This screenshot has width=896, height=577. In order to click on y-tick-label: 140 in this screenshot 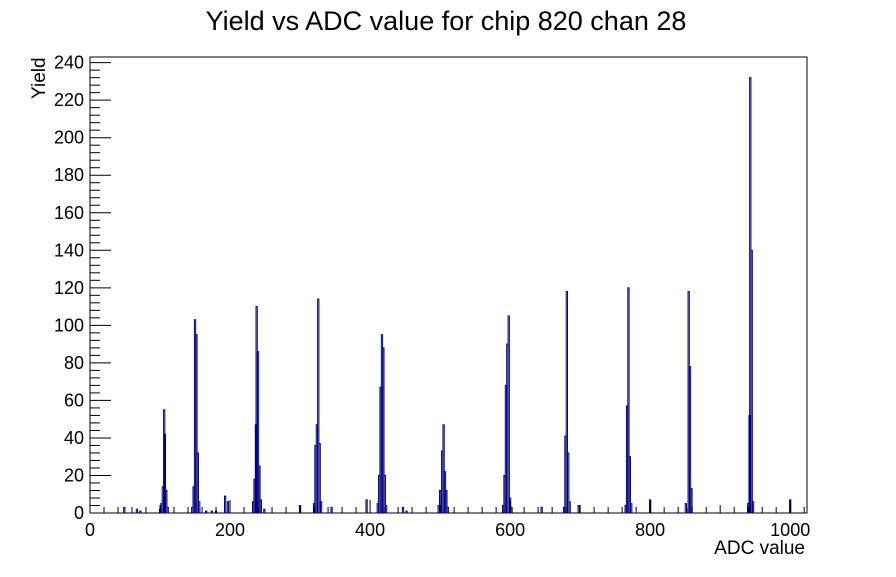, I will do `click(69, 250)`.